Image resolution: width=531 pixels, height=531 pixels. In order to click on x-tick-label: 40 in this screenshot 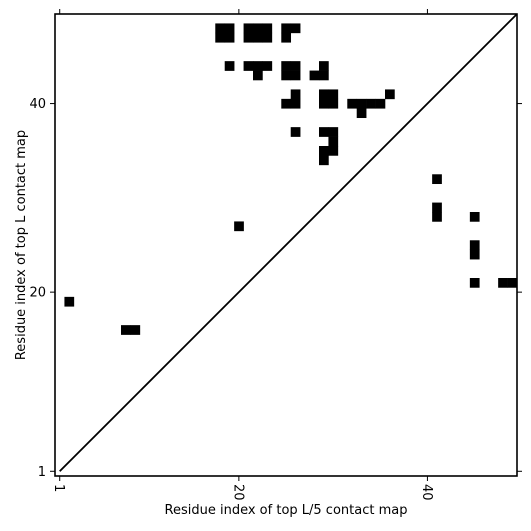, I will do `click(426, 492)`.